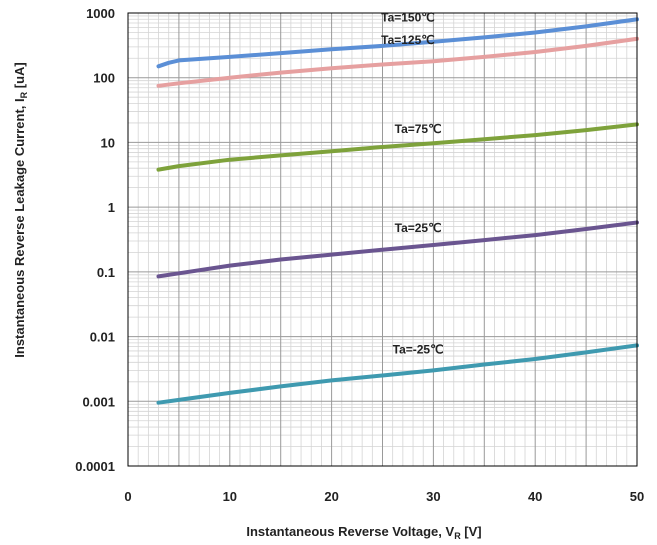 This screenshot has height=545, width=657. I want to click on x-tick-label: 10, so click(230, 496).